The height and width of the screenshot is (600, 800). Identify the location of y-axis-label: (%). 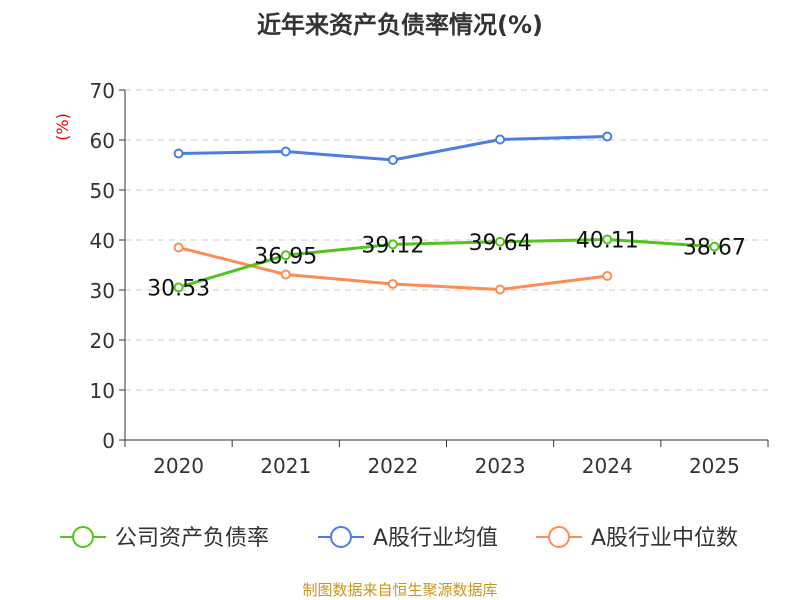
(62, 127).